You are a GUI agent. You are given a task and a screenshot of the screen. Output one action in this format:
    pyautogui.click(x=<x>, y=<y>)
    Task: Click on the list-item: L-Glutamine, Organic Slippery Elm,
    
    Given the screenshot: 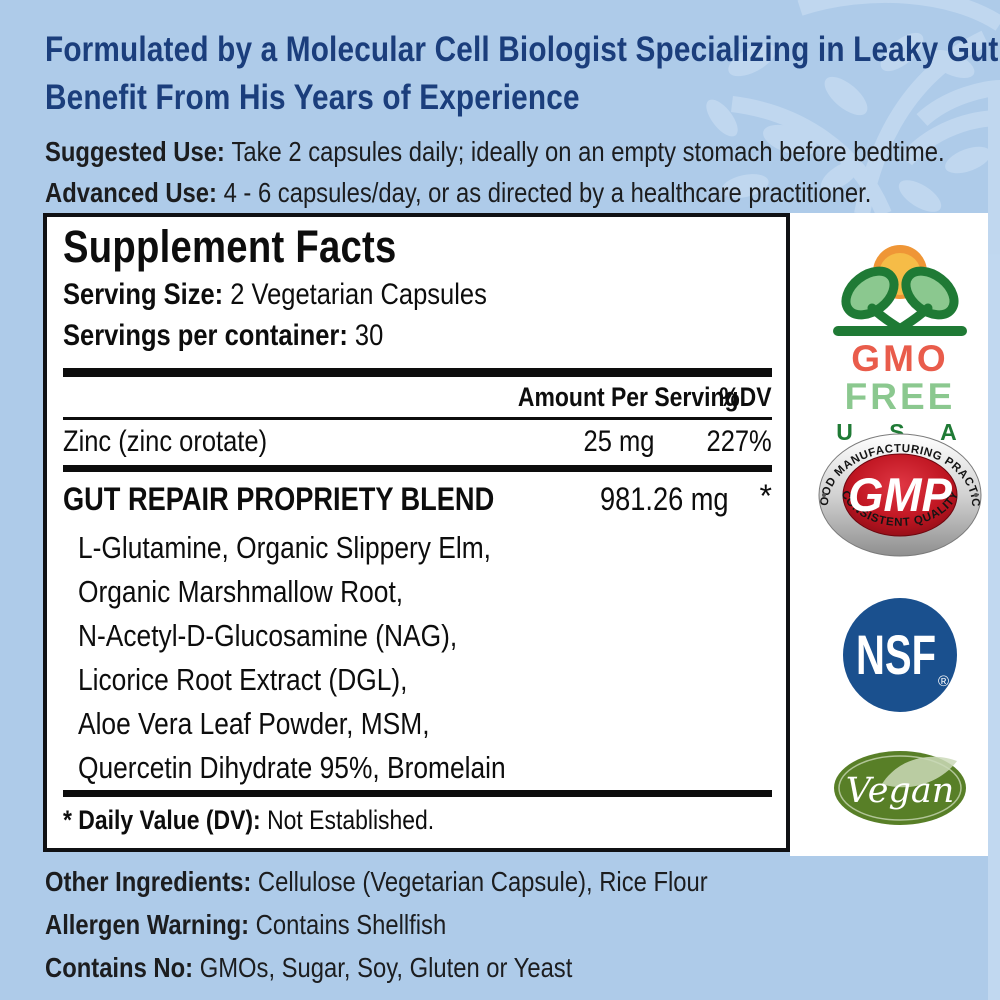 What is the action you would take?
    pyautogui.click(x=284, y=547)
    